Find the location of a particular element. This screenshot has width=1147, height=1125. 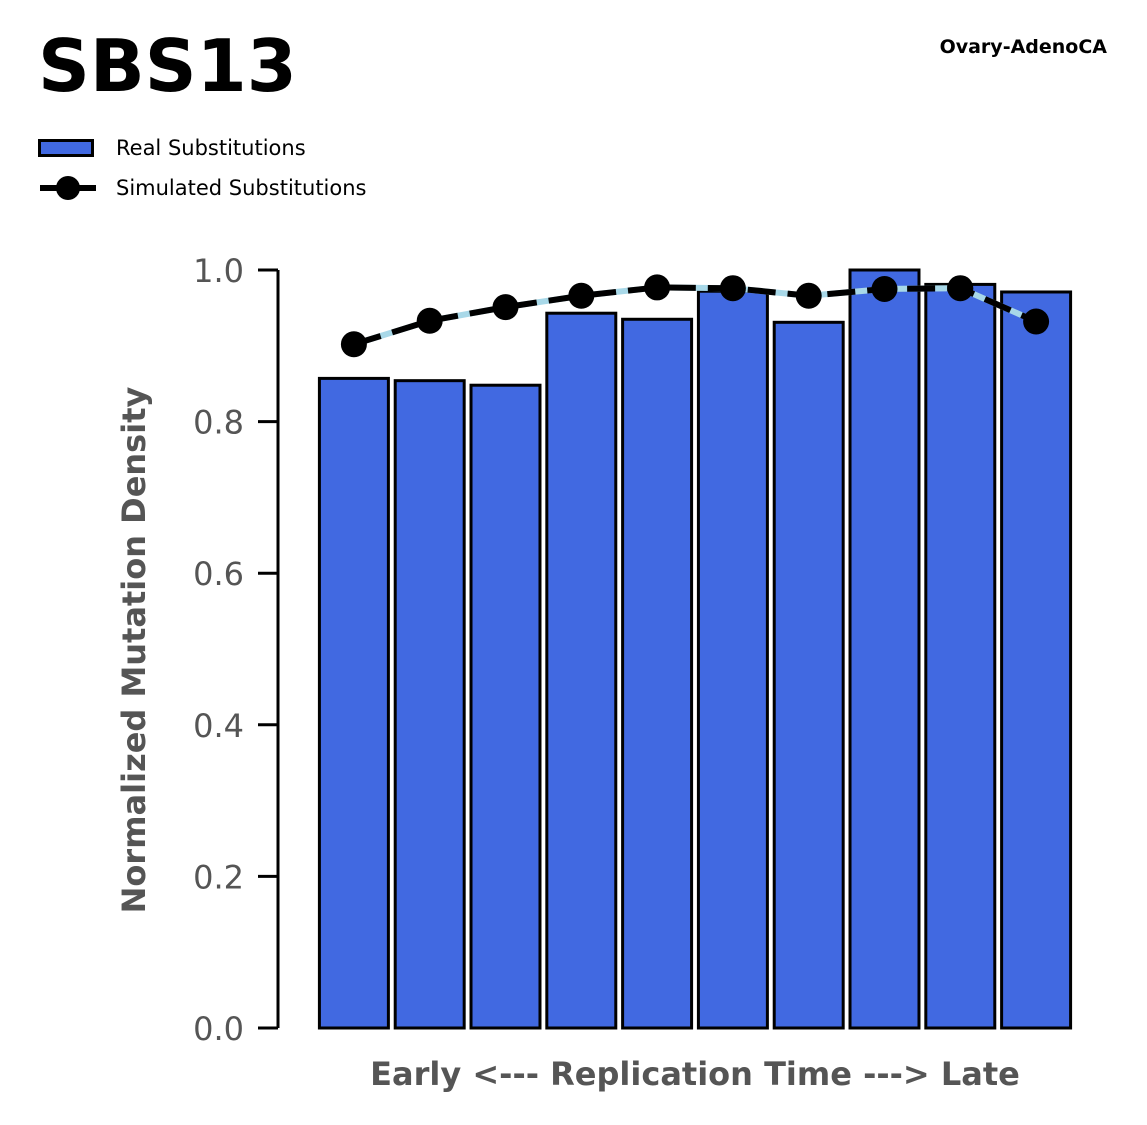

legend-item-simulated: Simulated Substitutions is located at coordinates (202, 188).